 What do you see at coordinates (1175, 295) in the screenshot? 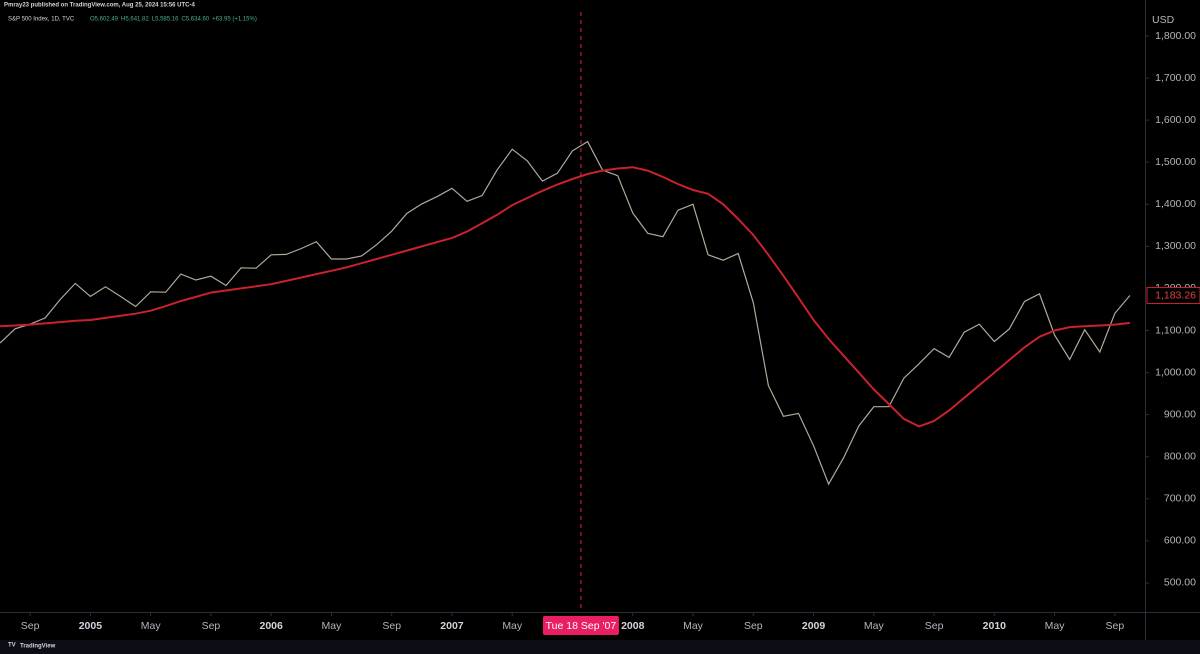
I see `last-price-label: 1,183.26` at bounding box center [1175, 295].